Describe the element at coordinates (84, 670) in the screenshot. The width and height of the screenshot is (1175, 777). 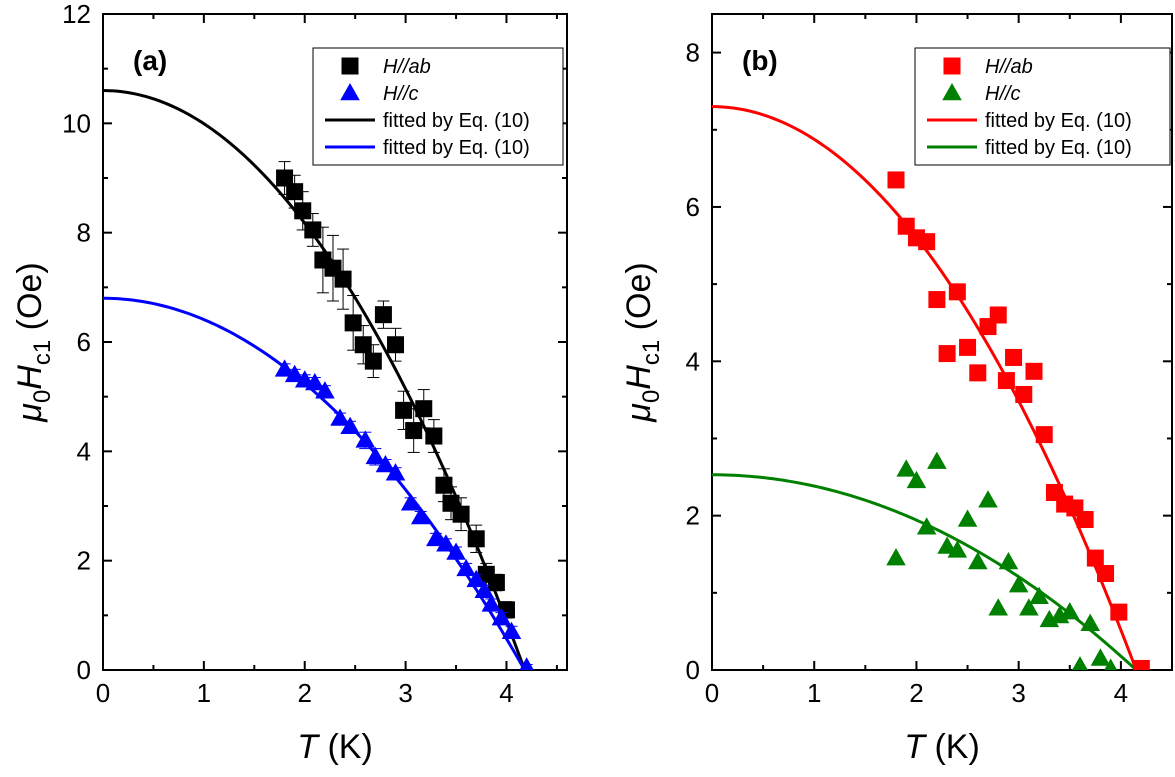
I see `y-tick-label: 0` at that location.